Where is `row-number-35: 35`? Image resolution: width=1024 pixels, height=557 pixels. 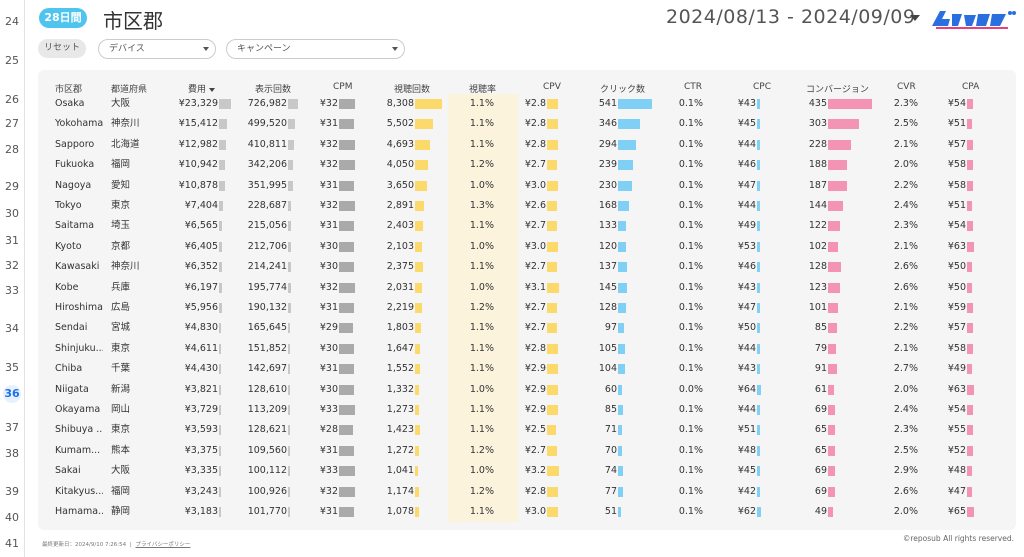
row-number-35: 35 is located at coordinates (12, 367).